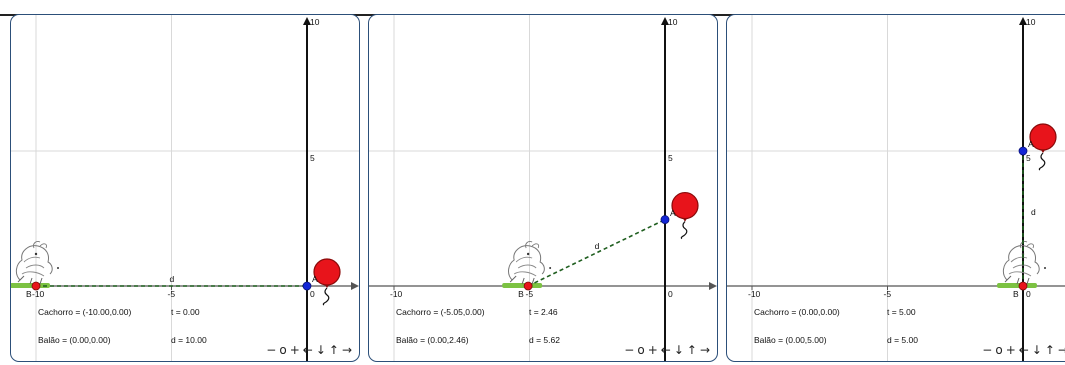  I want to click on distance-segment, so click(596, 252).